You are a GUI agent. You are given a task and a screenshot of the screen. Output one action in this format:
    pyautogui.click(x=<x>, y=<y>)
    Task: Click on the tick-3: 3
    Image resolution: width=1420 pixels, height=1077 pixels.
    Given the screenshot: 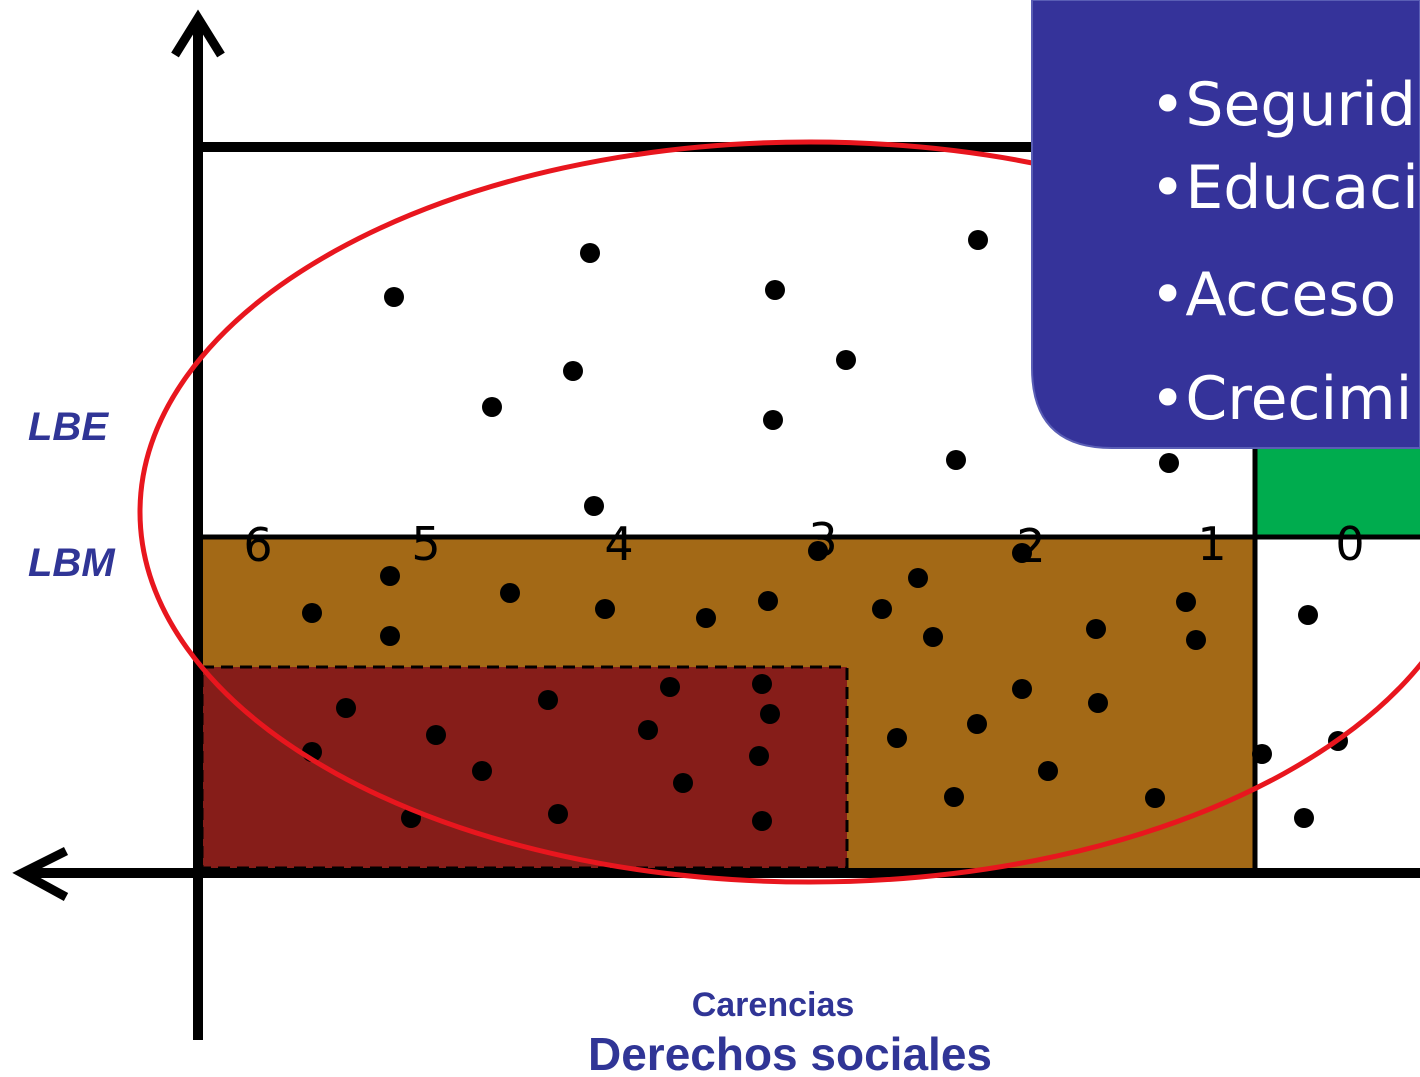 What is the action you would take?
    pyautogui.click(x=822, y=540)
    